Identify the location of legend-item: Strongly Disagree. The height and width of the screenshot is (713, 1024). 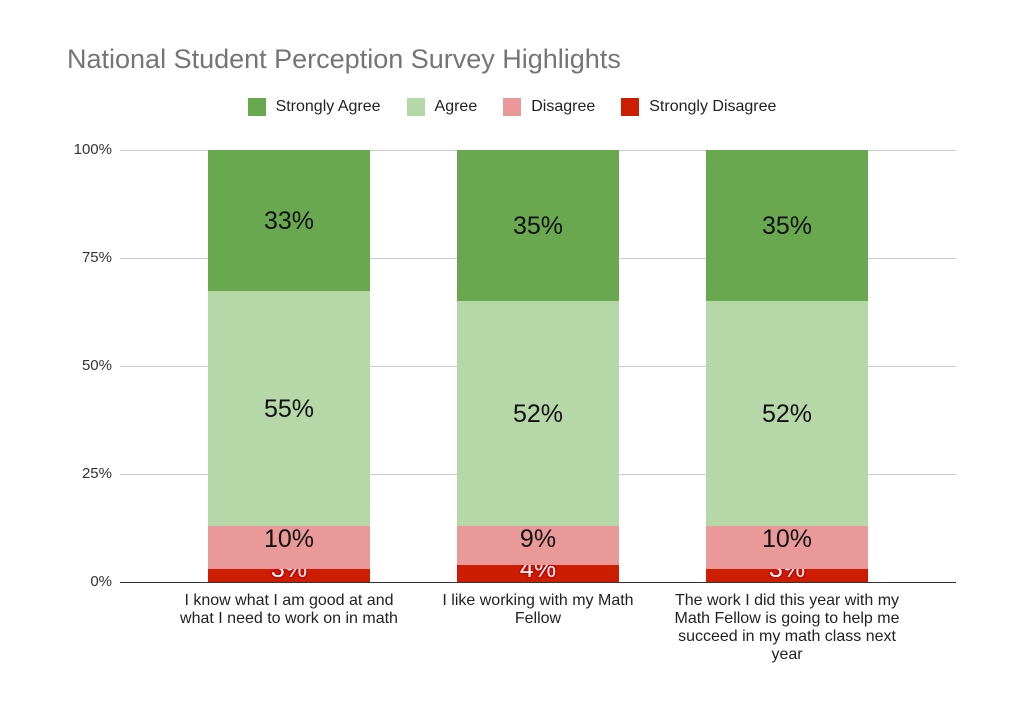
(698, 107).